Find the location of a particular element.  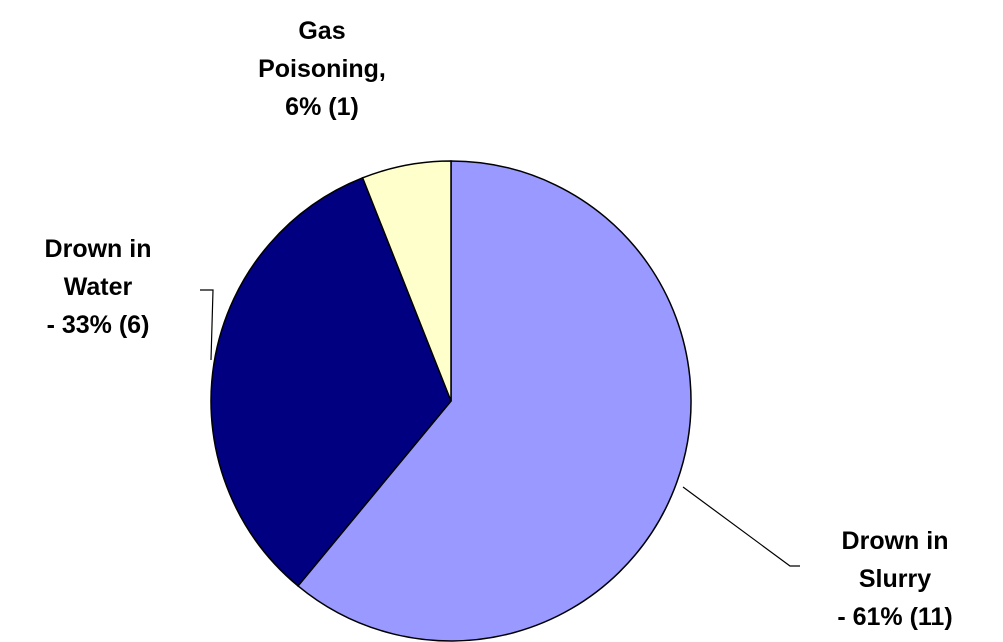

slice-label: Gas Poisoning, 6% (1) is located at coordinates (322, 69).